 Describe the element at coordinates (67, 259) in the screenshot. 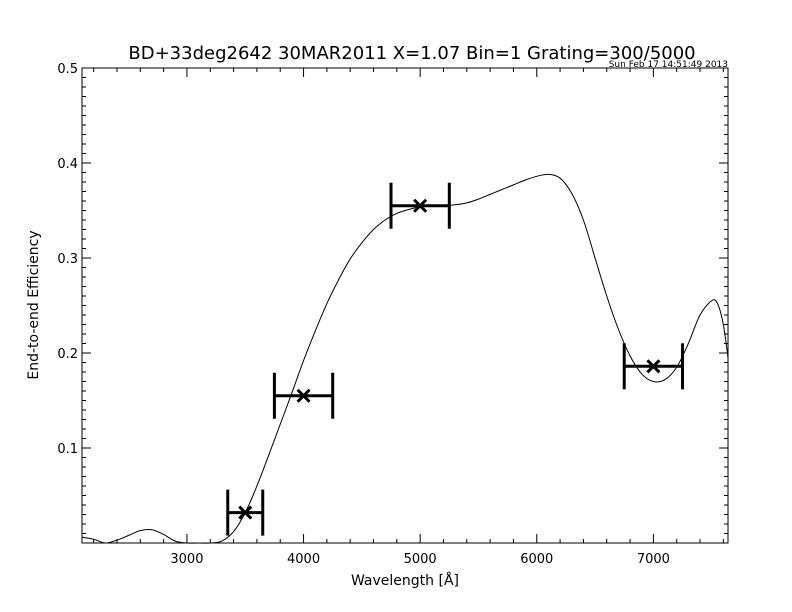

I see `y-tick-label: 0.3` at that location.